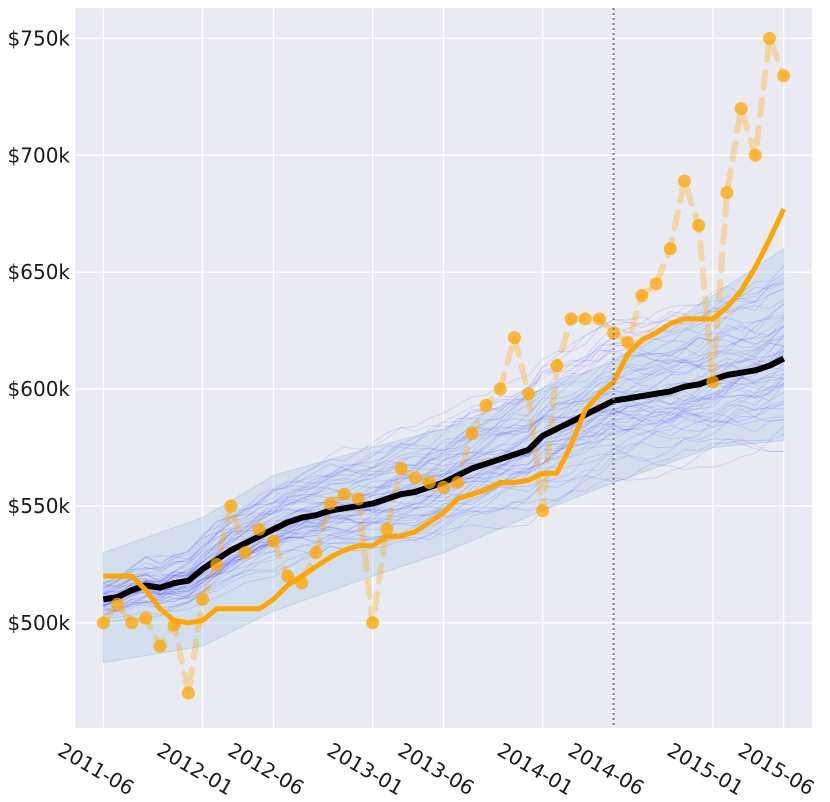  Describe the element at coordinates (39, 623) in the screenshot. I see `y-tick-label: $500k` at that location.